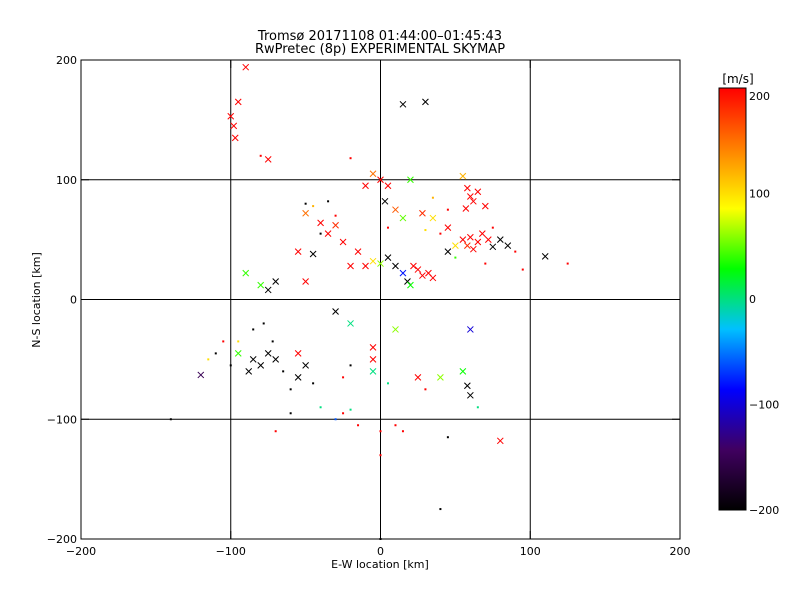 This screenshot has height=600, width=800. What do you see at coordinates (36, 300) in the screenshot?
I see `y-axis-label: N-S location [km]` at bounding box center [36, 300].